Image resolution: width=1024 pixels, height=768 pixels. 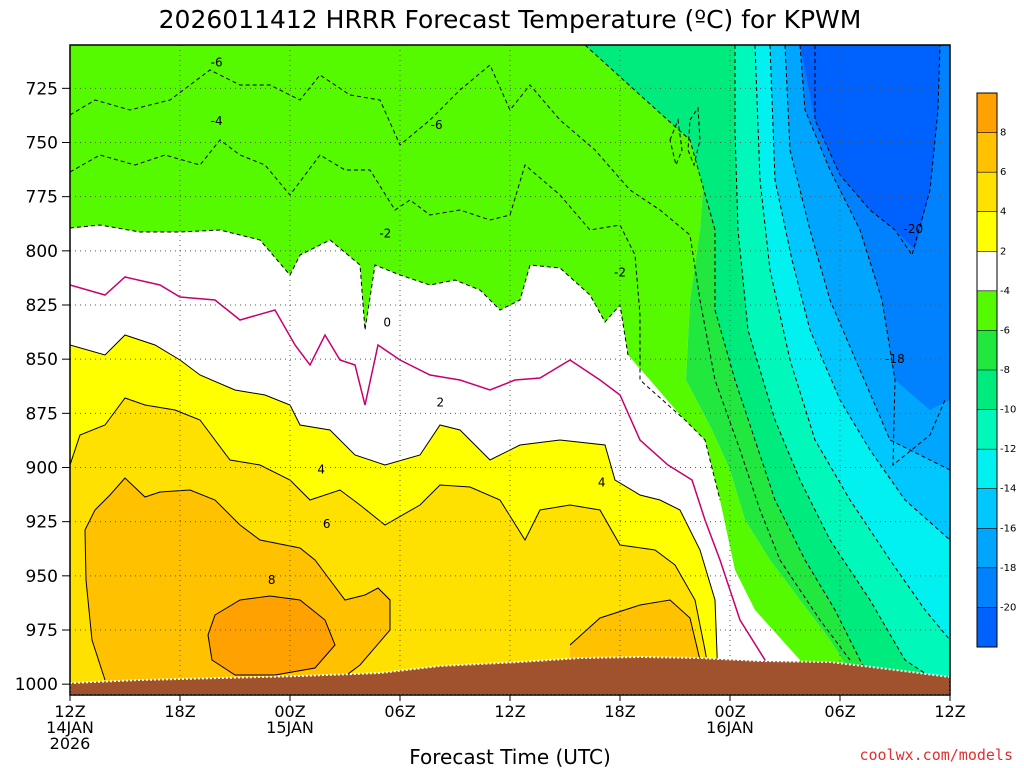 What do you see at coordinates (272, 580) in the screenshot?
I see `contour-label: 8` at bounding box center [272, 580].